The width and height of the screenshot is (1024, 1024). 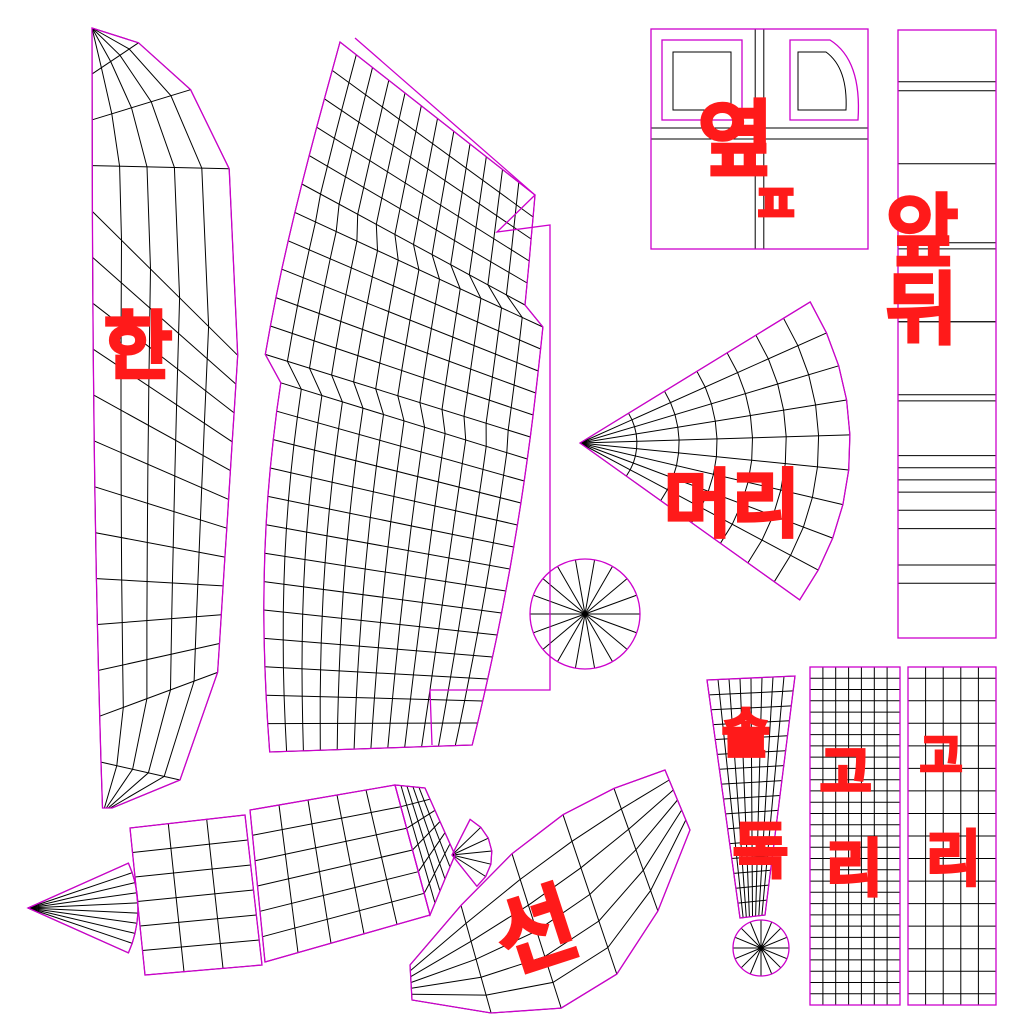 I want to click on island-top-square-outline, so click(x=759, y=139).